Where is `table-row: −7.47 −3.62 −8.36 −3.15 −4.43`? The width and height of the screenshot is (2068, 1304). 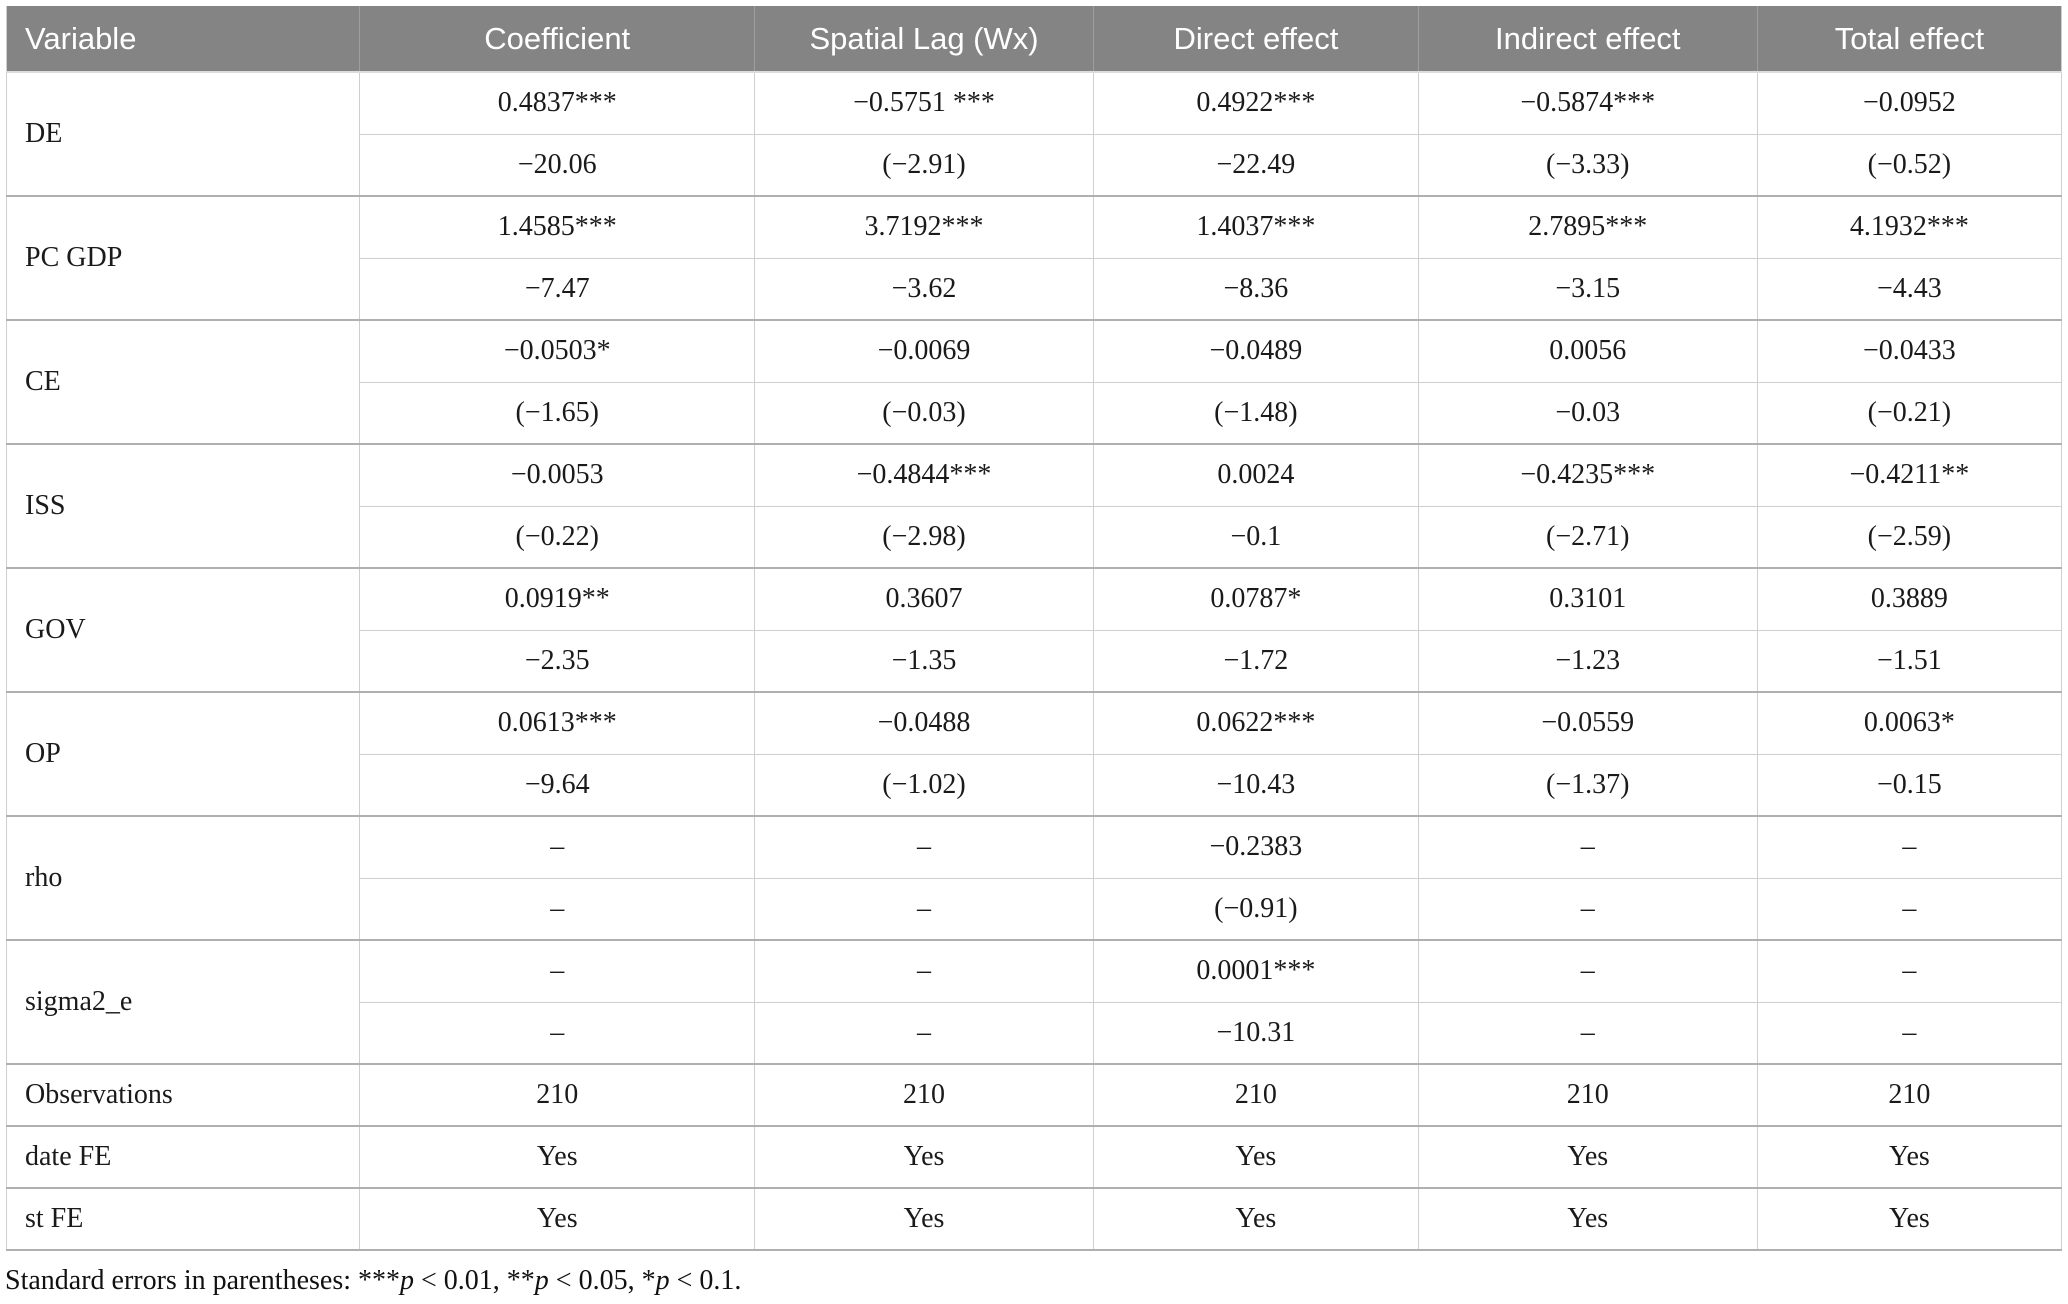 table-row: −7.47 −3.62 −8.36 −3.15 −4.43 is located at coordinates (1034, 289).